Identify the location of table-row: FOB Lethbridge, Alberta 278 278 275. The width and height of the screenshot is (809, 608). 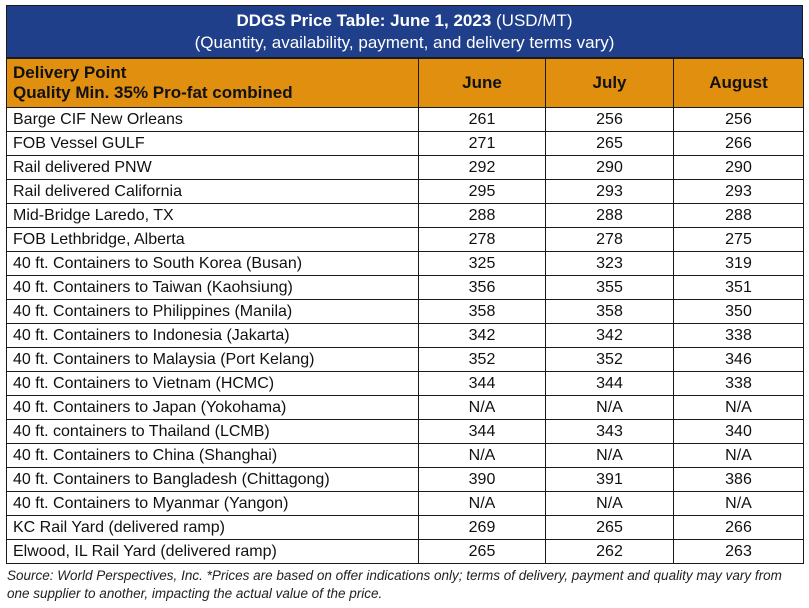
(405, 239).